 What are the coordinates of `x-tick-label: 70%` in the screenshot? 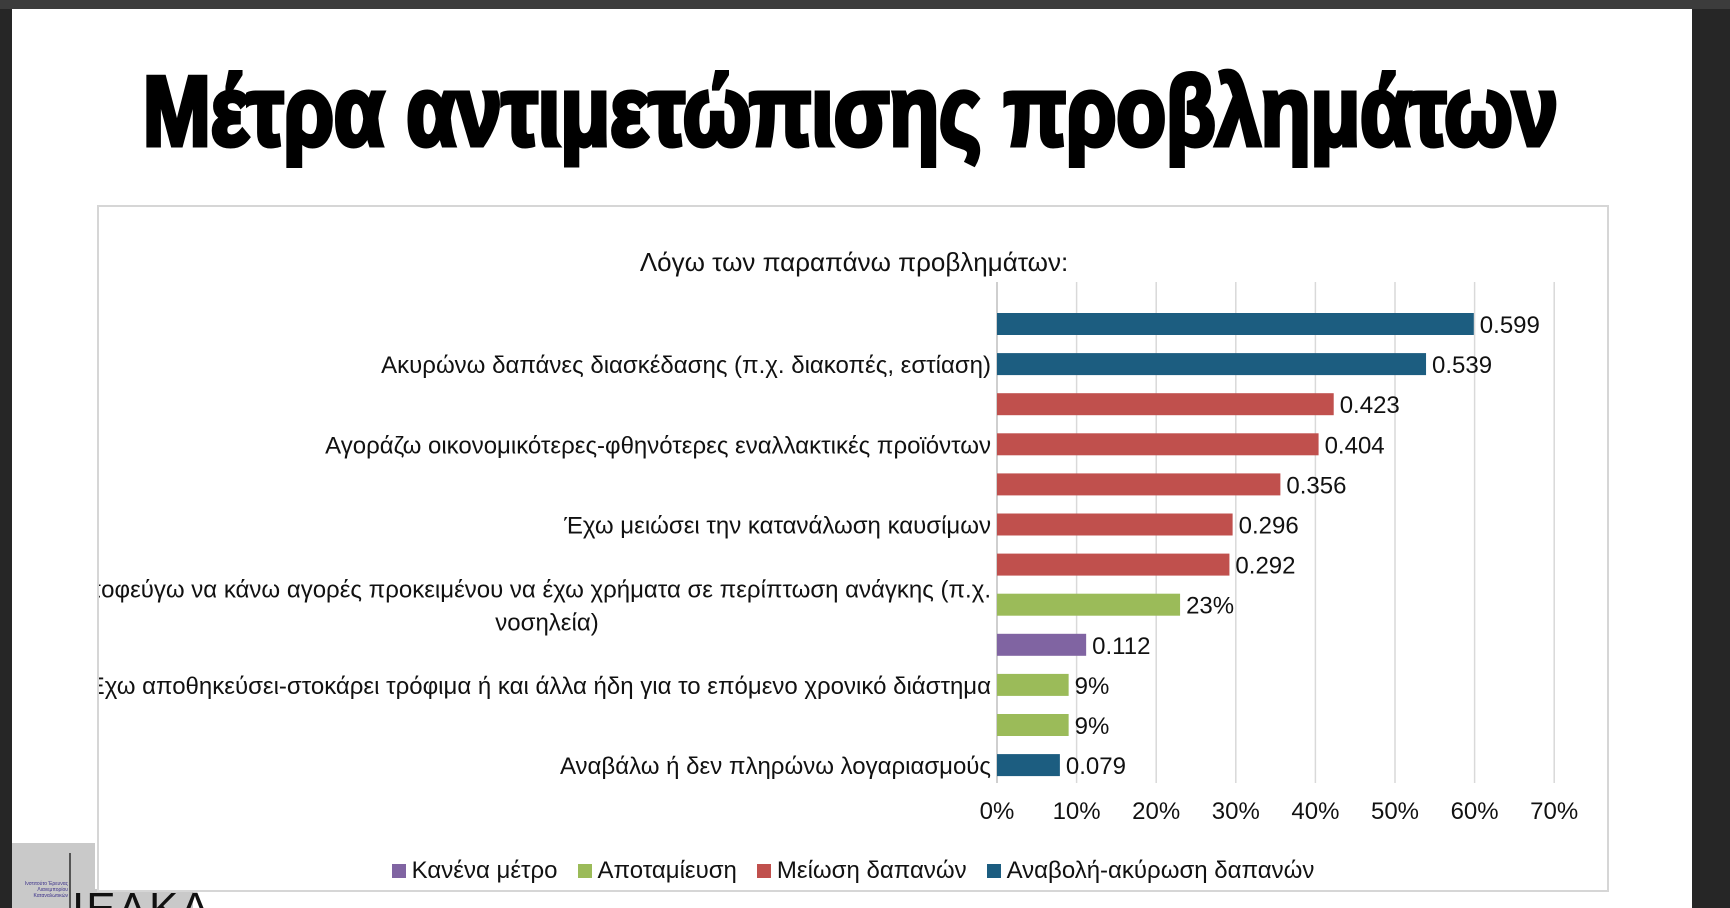 It's located at (1554, 811).